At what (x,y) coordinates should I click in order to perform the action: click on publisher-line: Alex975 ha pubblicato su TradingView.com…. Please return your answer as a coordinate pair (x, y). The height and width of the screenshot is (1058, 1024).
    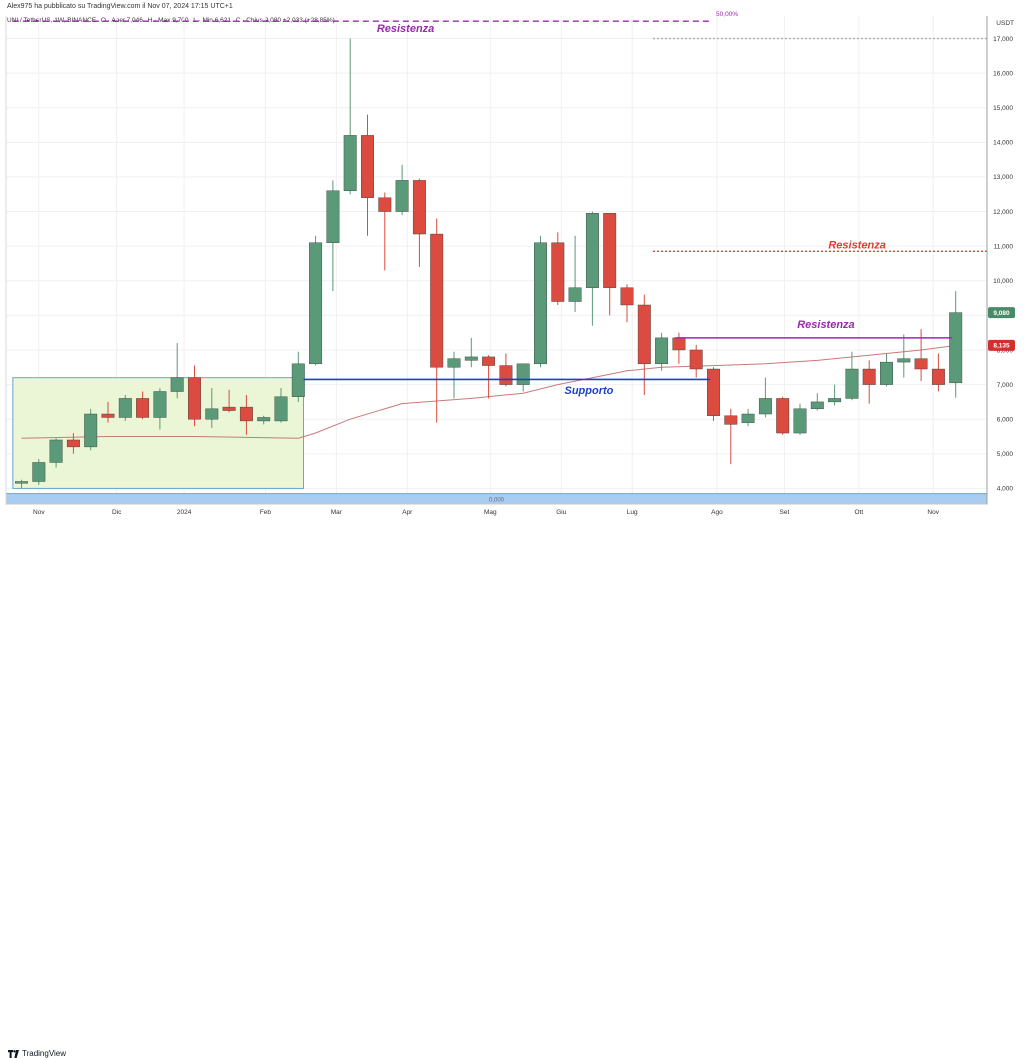
    Looking at the image, I should click on (120, 6).